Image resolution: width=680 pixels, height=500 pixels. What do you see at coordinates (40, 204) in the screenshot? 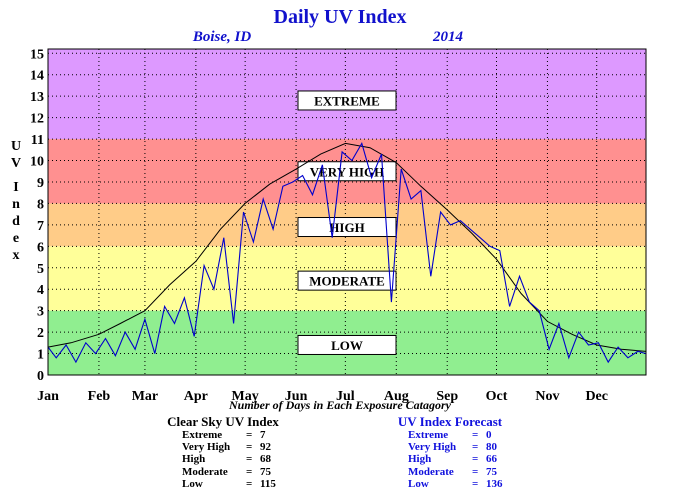
I see `y-tick-label-8: 8` at bounding box center [40, 204].